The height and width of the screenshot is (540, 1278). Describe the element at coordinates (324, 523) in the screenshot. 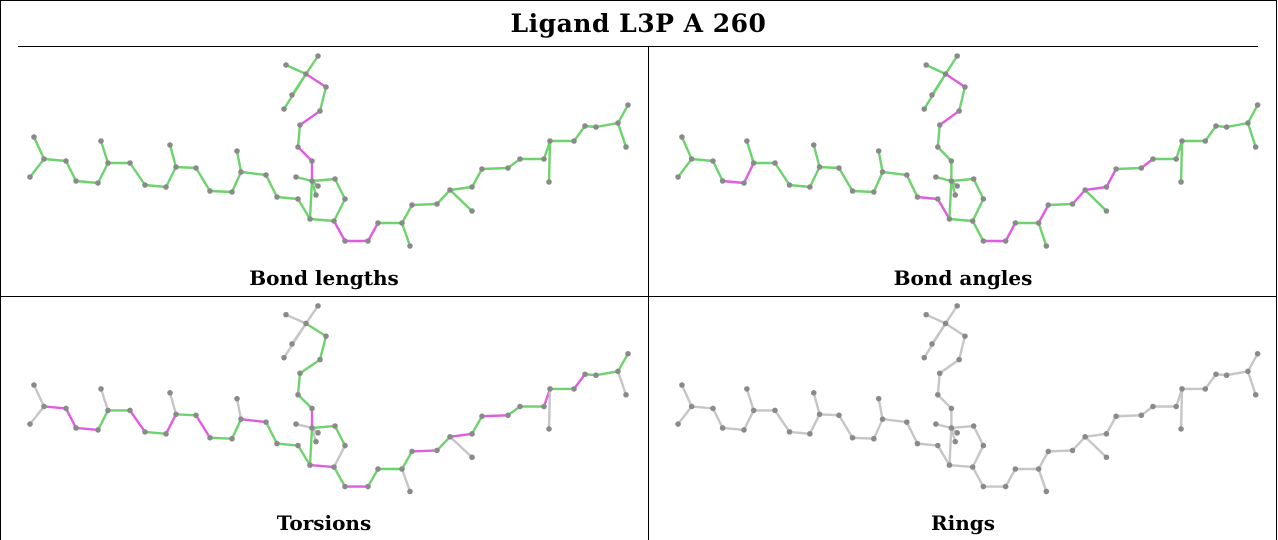

I see `caption-torsions: Torsions` at that location.